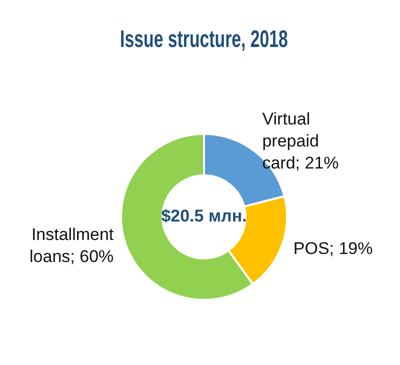  What do you see at coordinates (204, 216) in the screenshot?
I see `text: $20.5 млн.` at bounding box center [204, 216].